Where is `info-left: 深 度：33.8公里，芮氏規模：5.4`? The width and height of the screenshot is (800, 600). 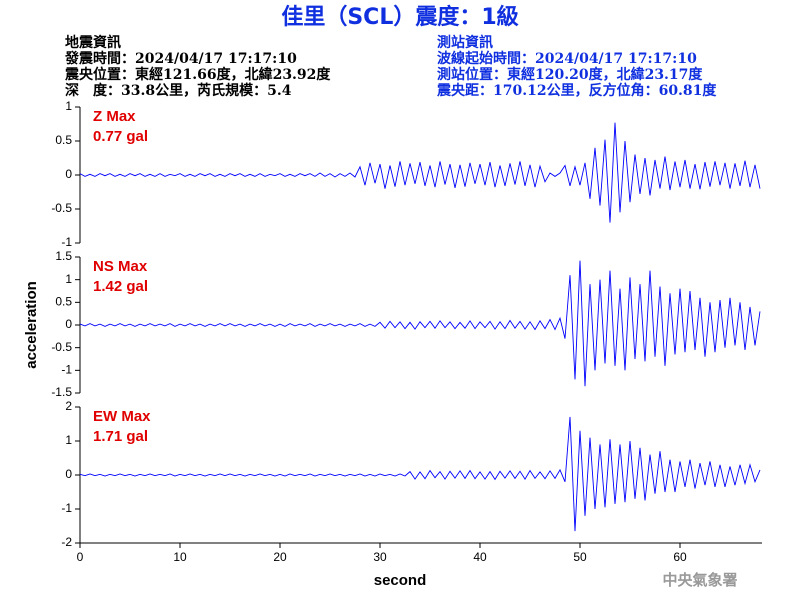 info-left: 深 度：33.8公里，芮氏規模：5.4 is located at coordinates (178, 90).